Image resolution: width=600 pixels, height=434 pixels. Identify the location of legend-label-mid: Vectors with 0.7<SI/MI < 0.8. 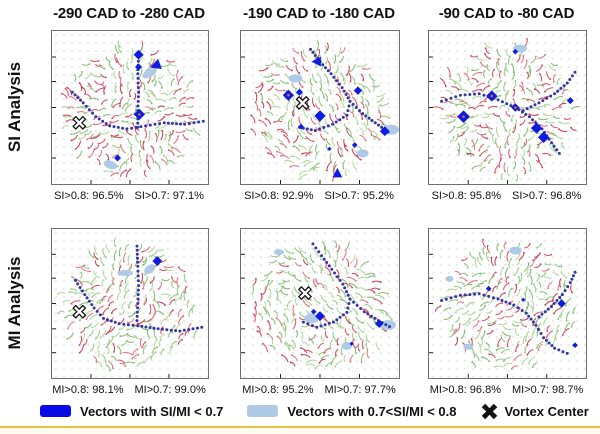
(372, 411).